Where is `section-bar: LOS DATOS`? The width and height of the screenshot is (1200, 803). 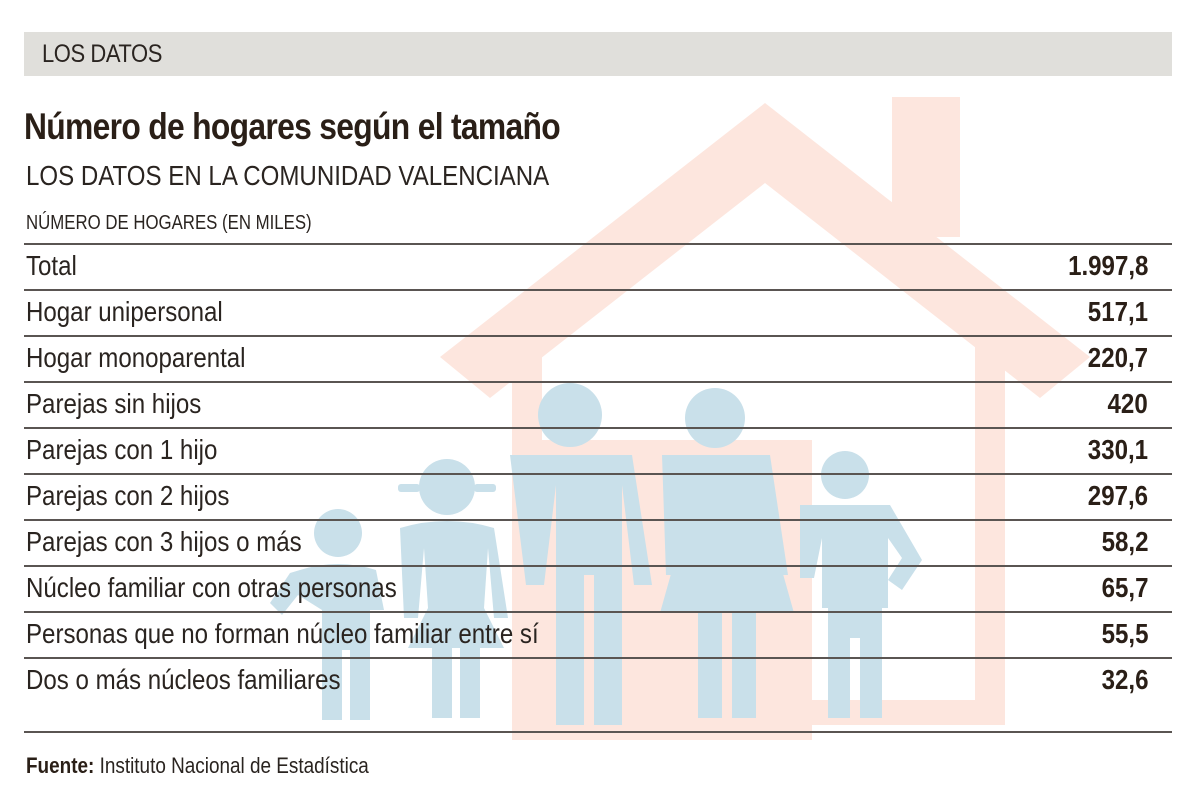 section-bar: LOS DATOS is located at coordinates (598, 54).